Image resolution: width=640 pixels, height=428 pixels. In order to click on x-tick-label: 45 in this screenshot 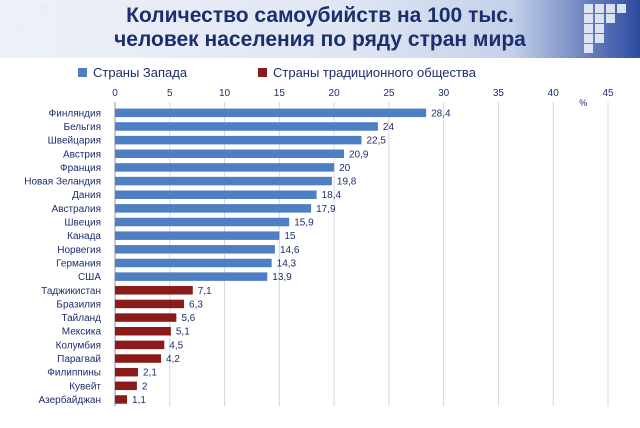, I will do `click(608, 93)`.